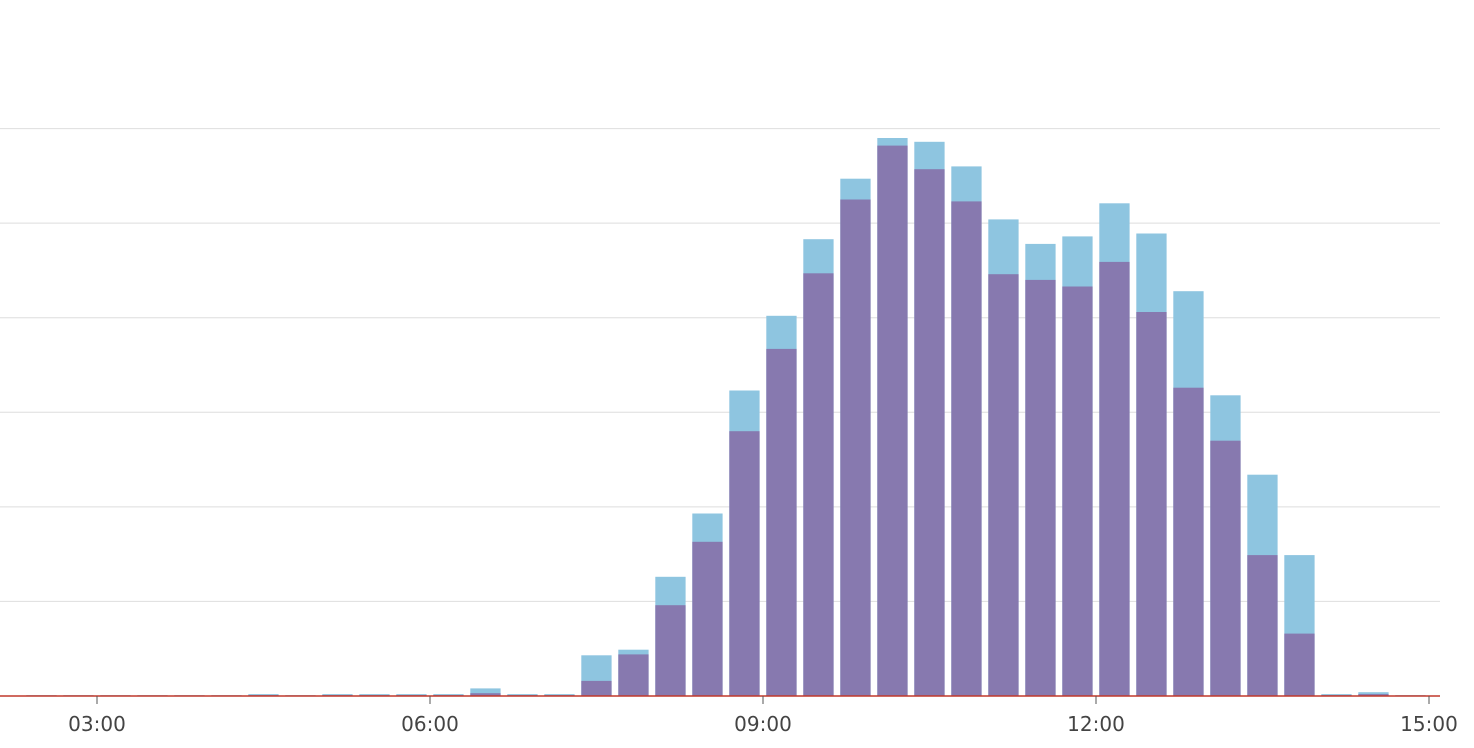 The image size is (1474, 748). What do you see at coordinates (1096, 724) in the screenshot?
I see `x-tick-label: 12:00` at bounding box center [1096, 724].